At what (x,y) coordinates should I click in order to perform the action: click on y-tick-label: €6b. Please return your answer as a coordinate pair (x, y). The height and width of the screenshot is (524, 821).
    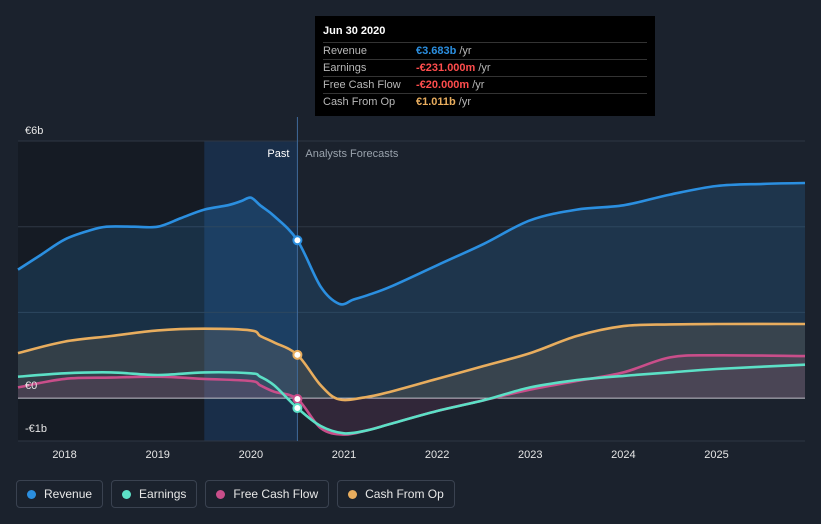
    Looking at the image, I should click on (34, 131).